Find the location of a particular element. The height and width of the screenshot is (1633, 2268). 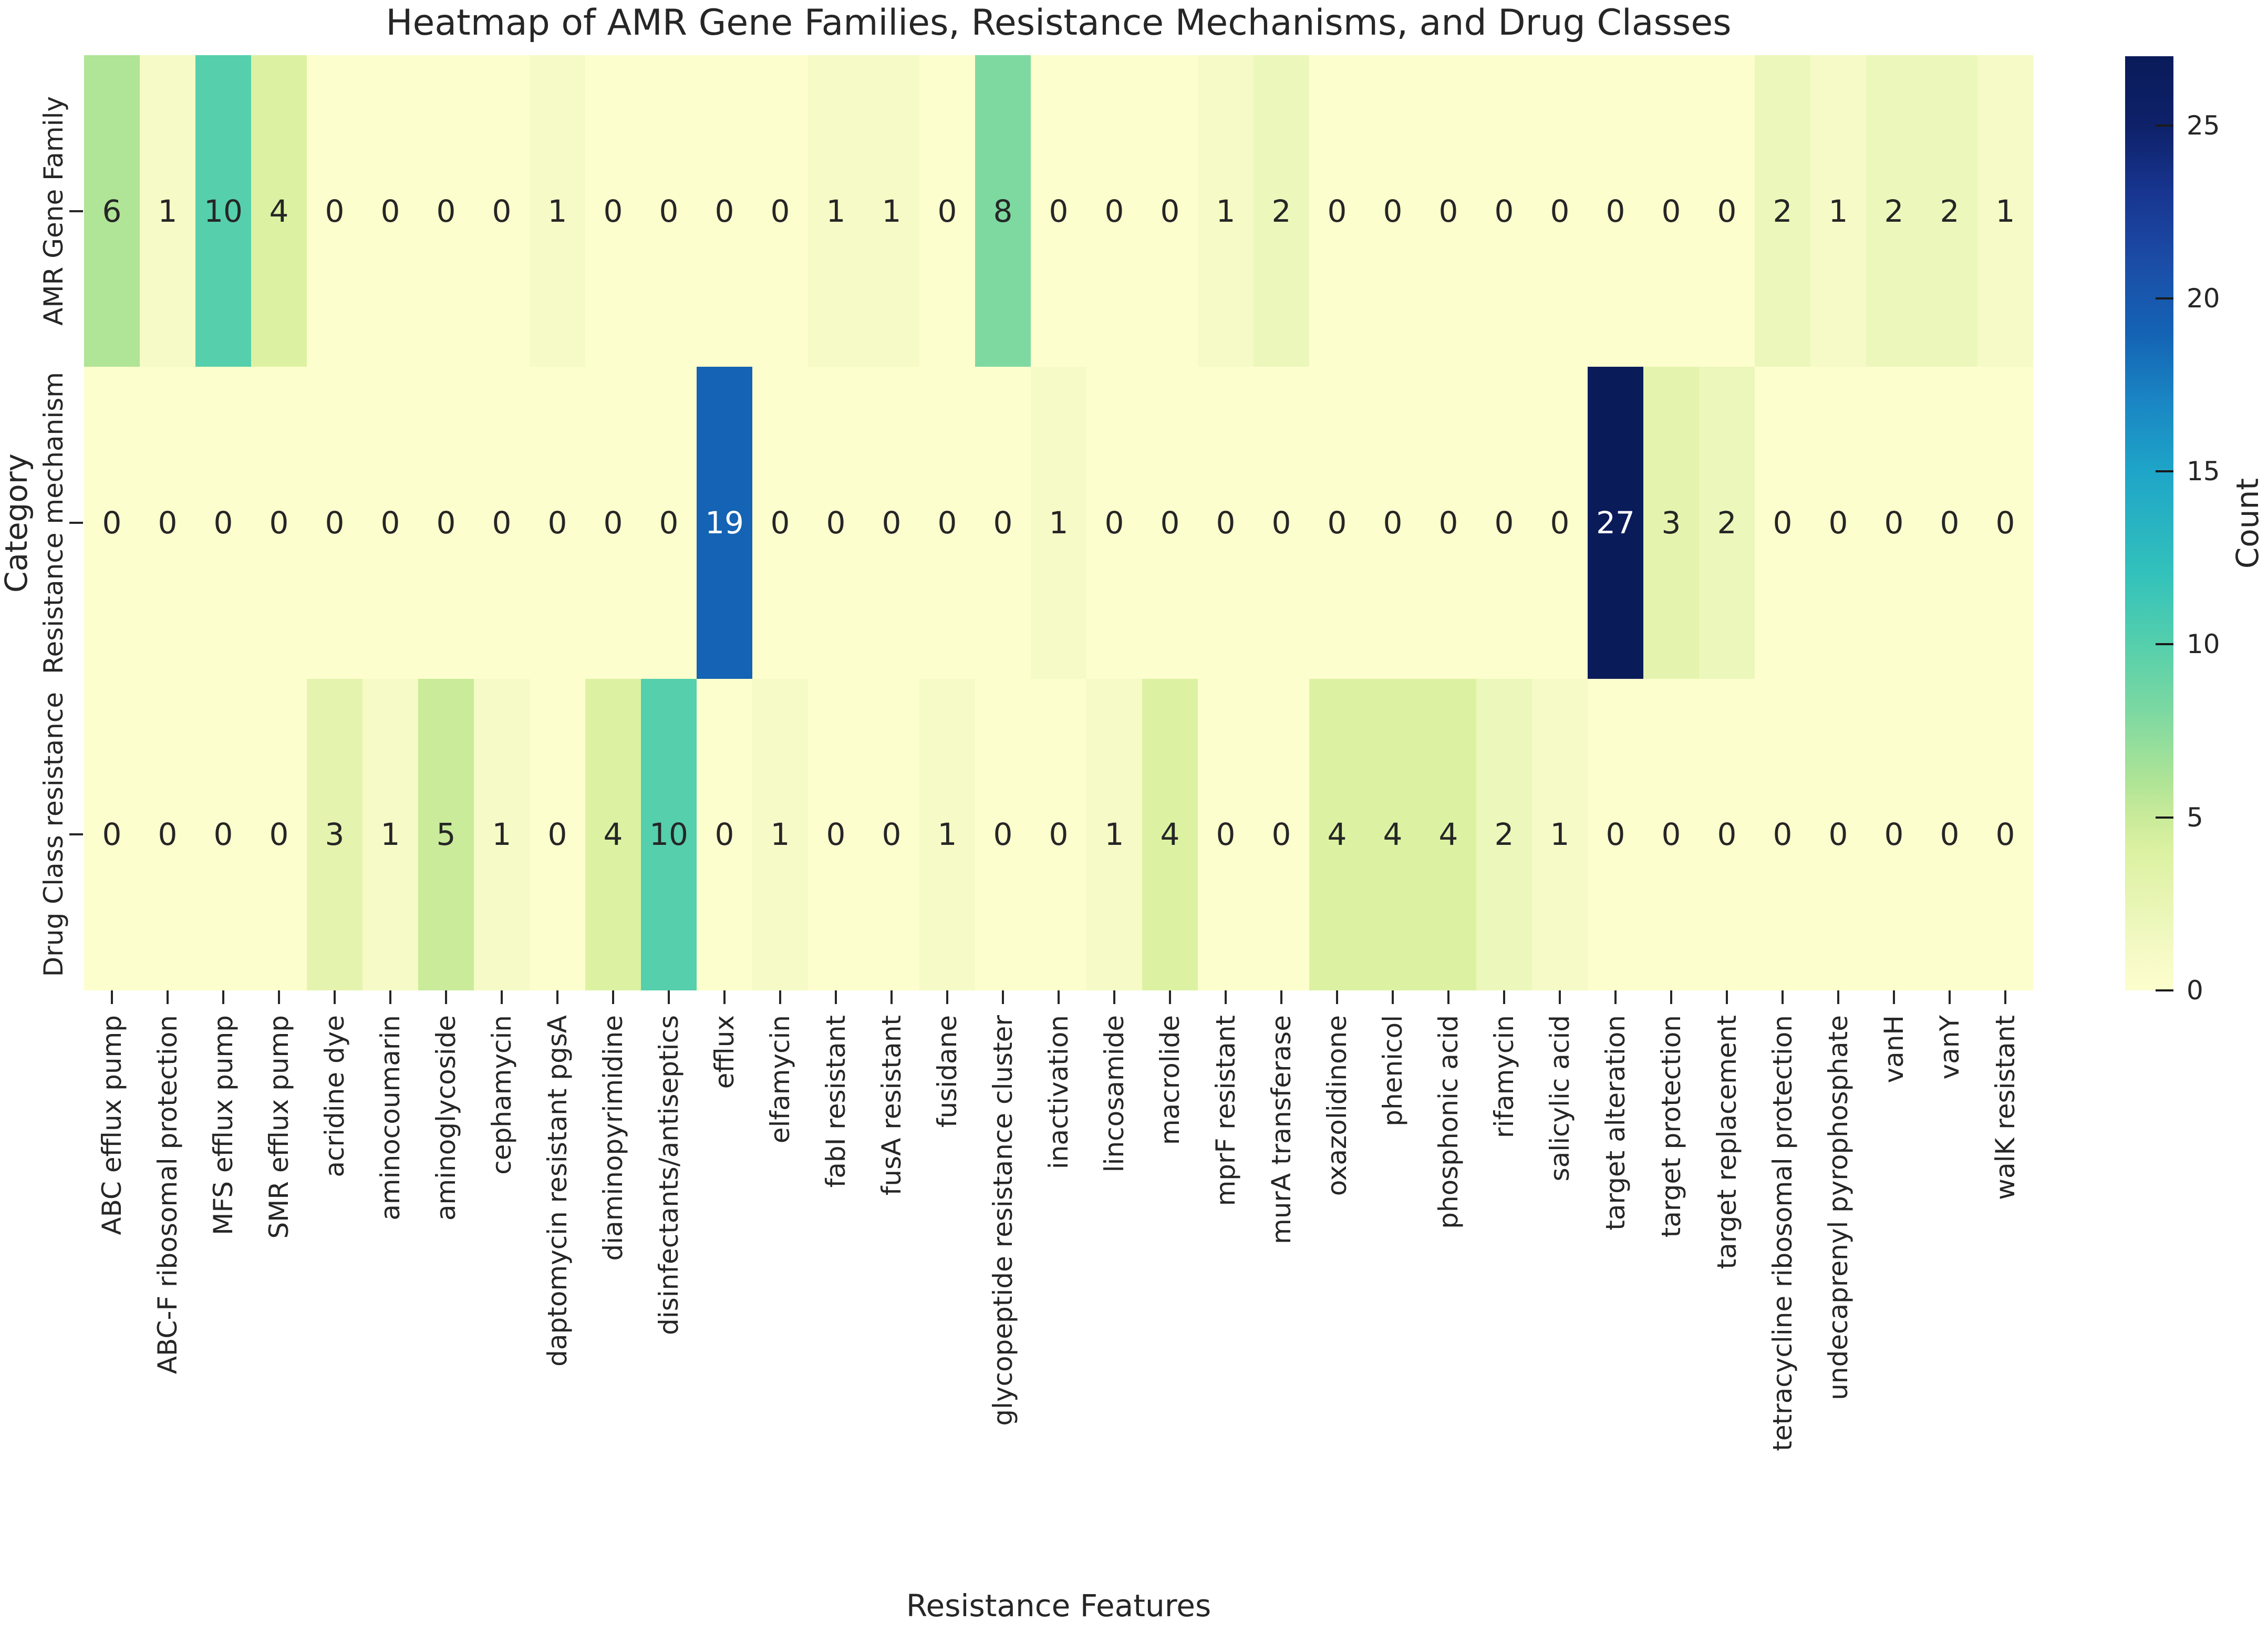

x-tick-label-text: disinfectants/antiseptics is located at coordinates (668, 1175).